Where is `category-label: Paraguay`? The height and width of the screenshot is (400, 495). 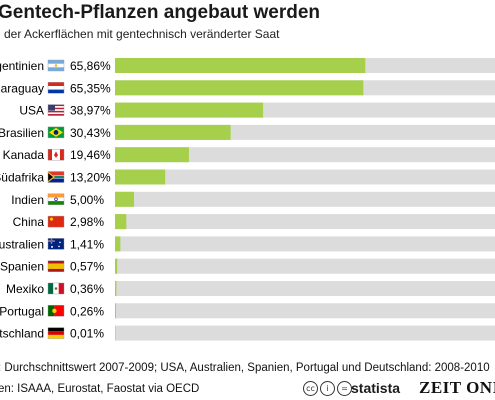
category-label: Paraguay is located at coordinates (22, 88).